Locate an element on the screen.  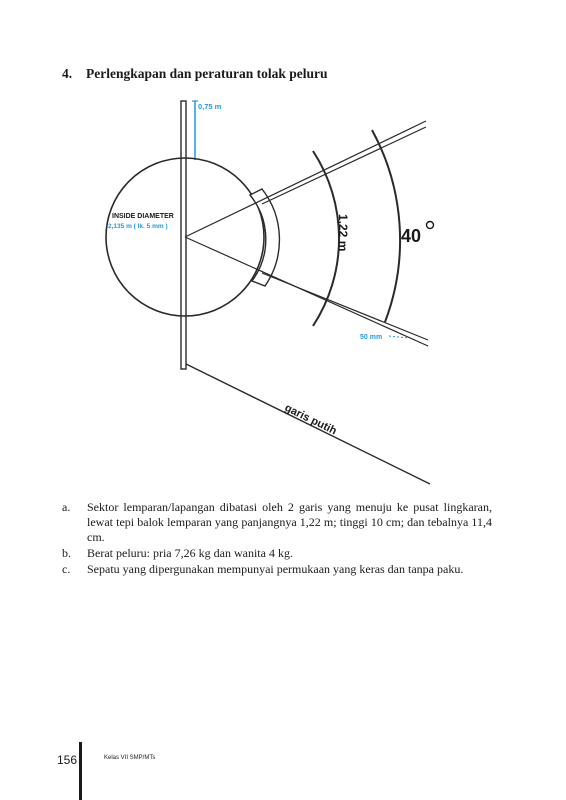
board-length-label: 1,22 m is located at coordinates (343, 232).